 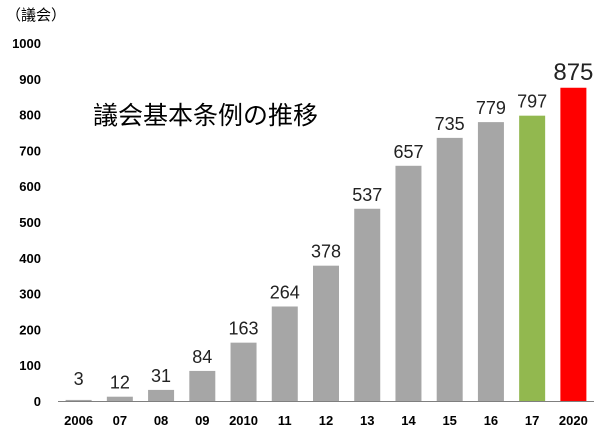 What do you see at coordinates (78, 420) in the screenshot?
I see `x-tick-label: 2006` at bounding box center [78, 420].